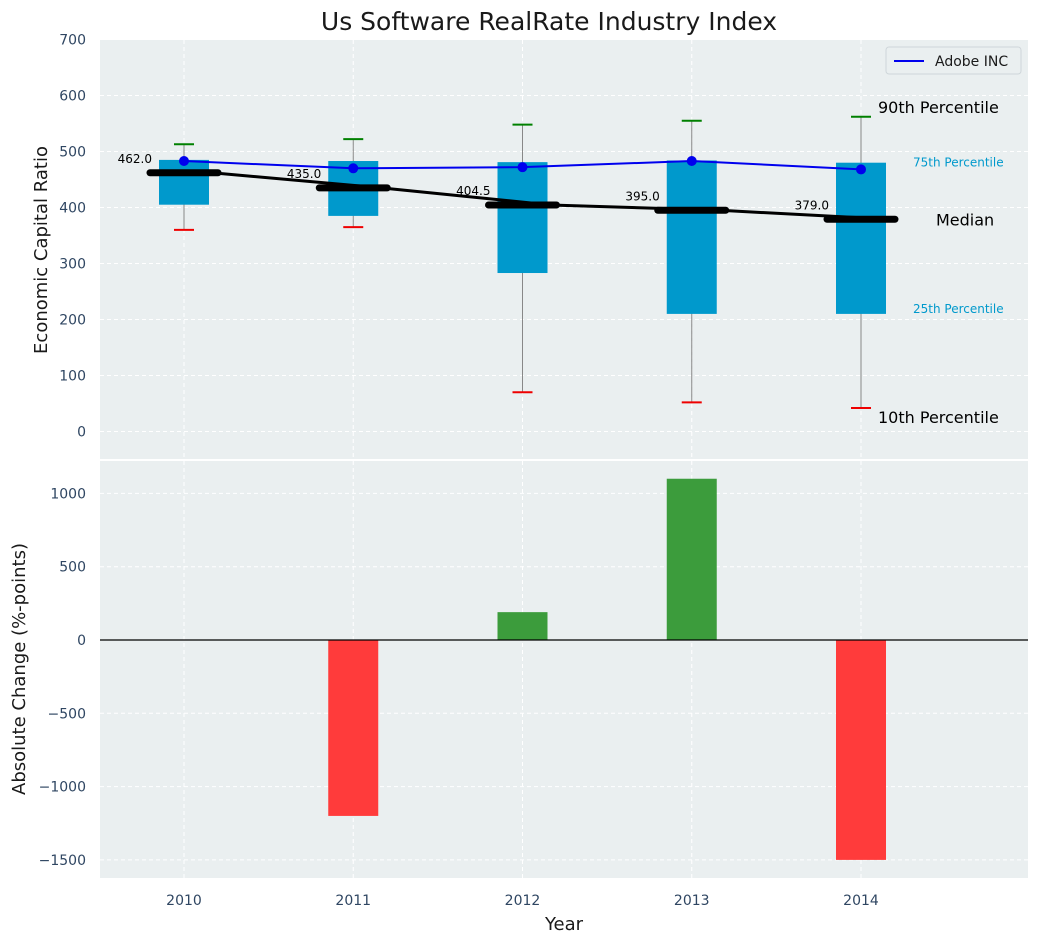 The width and height of the screenshot is (1039, 942). Describe the element at coordinates (642, 196) in the screenshot. I see `median-value-label: 395.0` at that location.